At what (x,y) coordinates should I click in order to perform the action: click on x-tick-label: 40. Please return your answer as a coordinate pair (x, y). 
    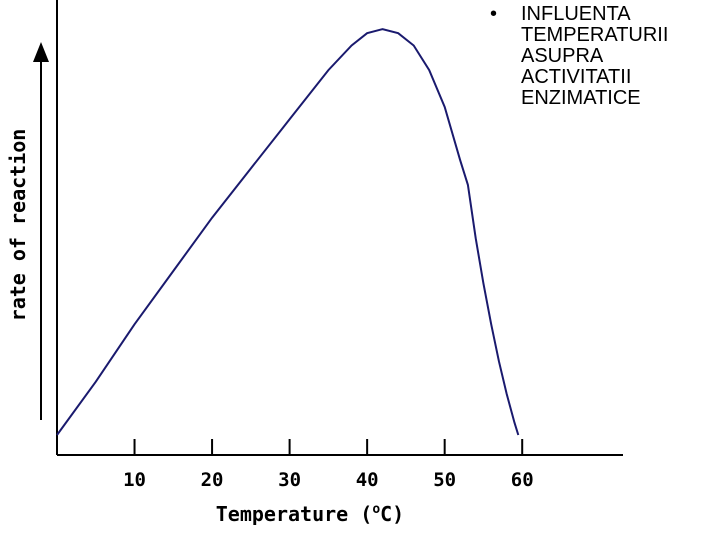
    Looking at the image, I should click on (367, 480).